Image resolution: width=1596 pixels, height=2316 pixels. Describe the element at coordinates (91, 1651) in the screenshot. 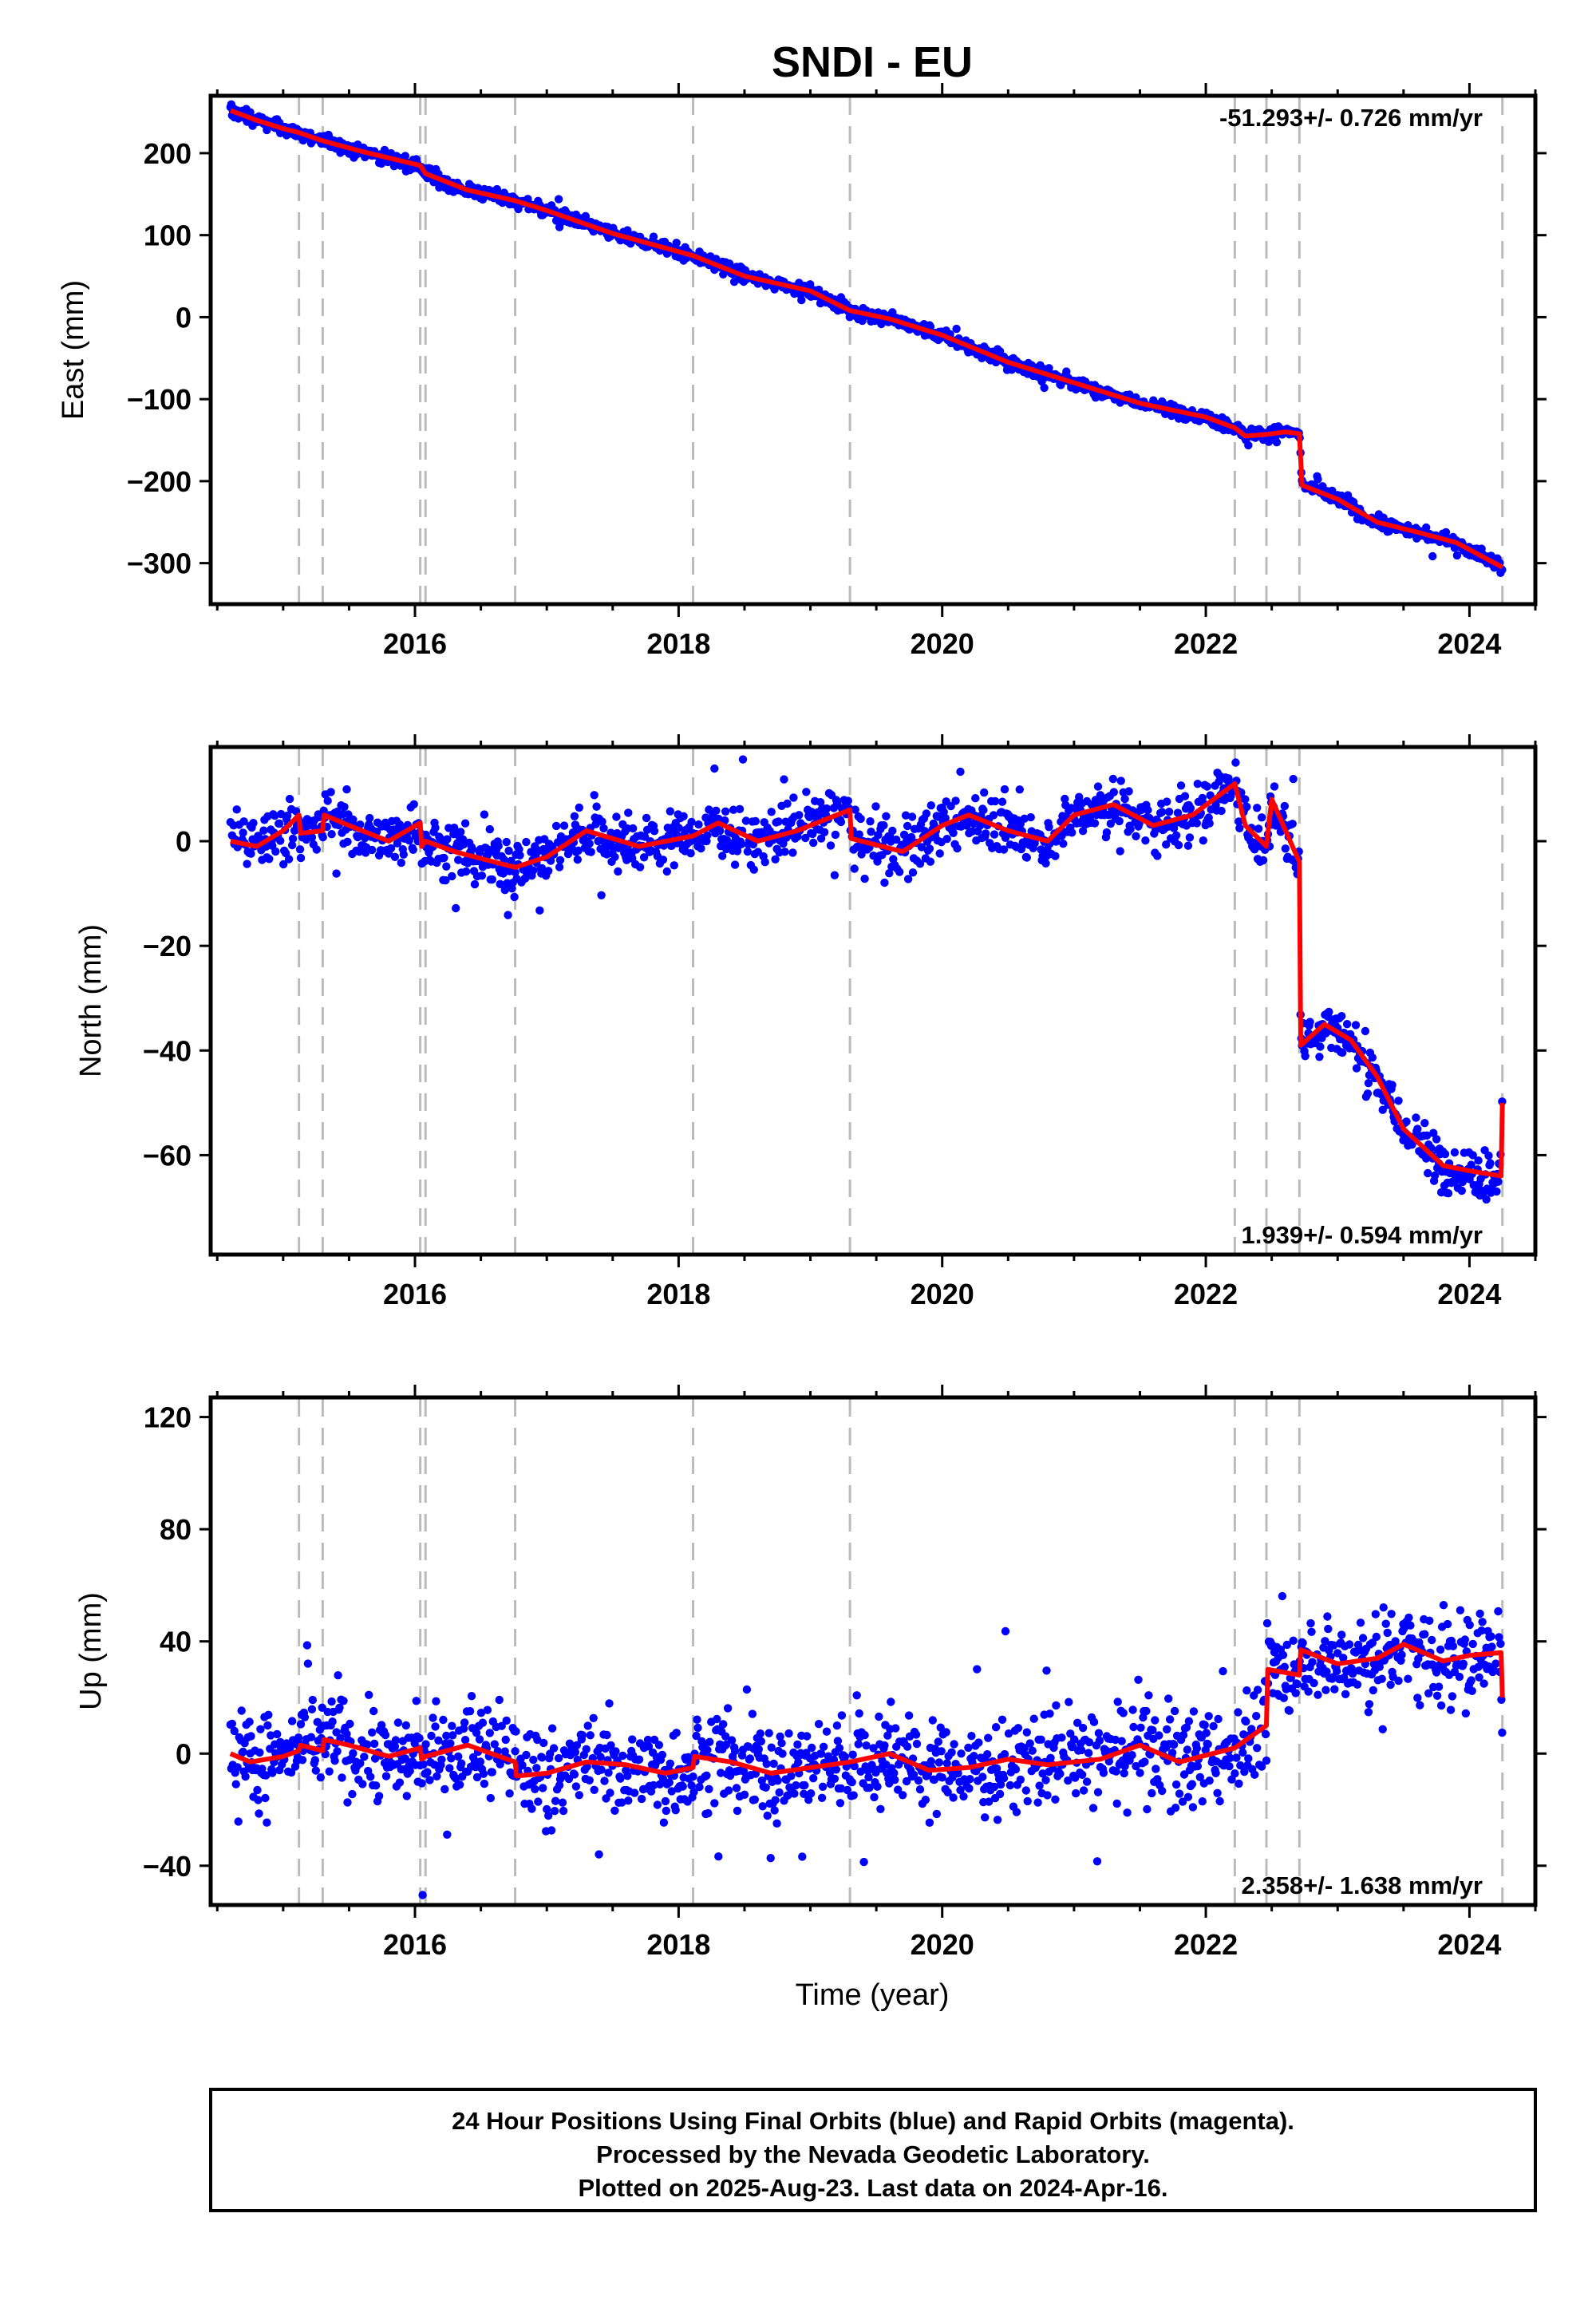

I see `y-axis-label: Up (mm)` at that location.